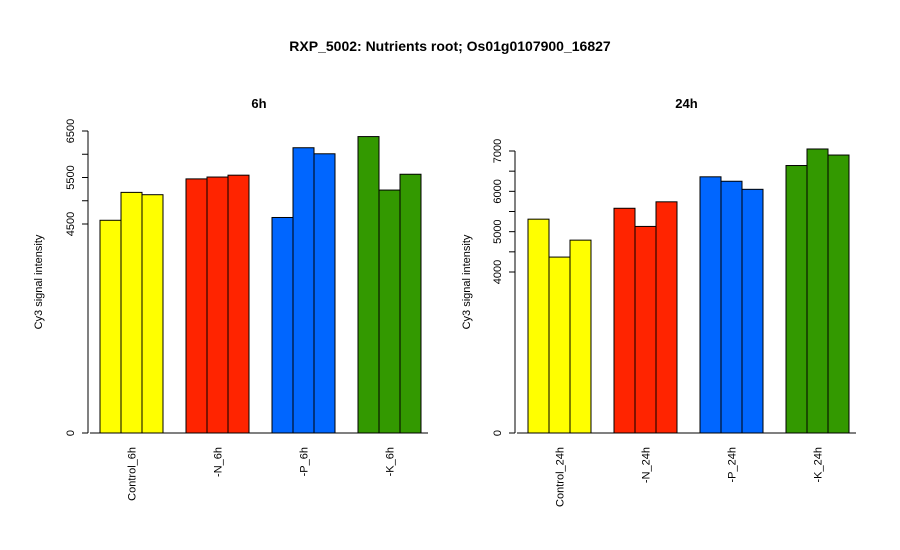 The height and width of the screenshot is (550, 900). I want to click on y-tick-label: 4500, so click(71, 224).